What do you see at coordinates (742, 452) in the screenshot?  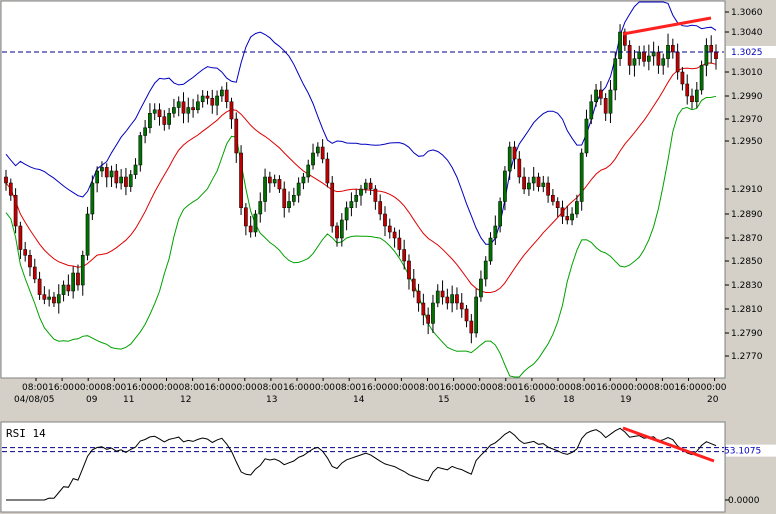 I see `rsi-value-label: 53.1075` at bounding box center [742, 452].